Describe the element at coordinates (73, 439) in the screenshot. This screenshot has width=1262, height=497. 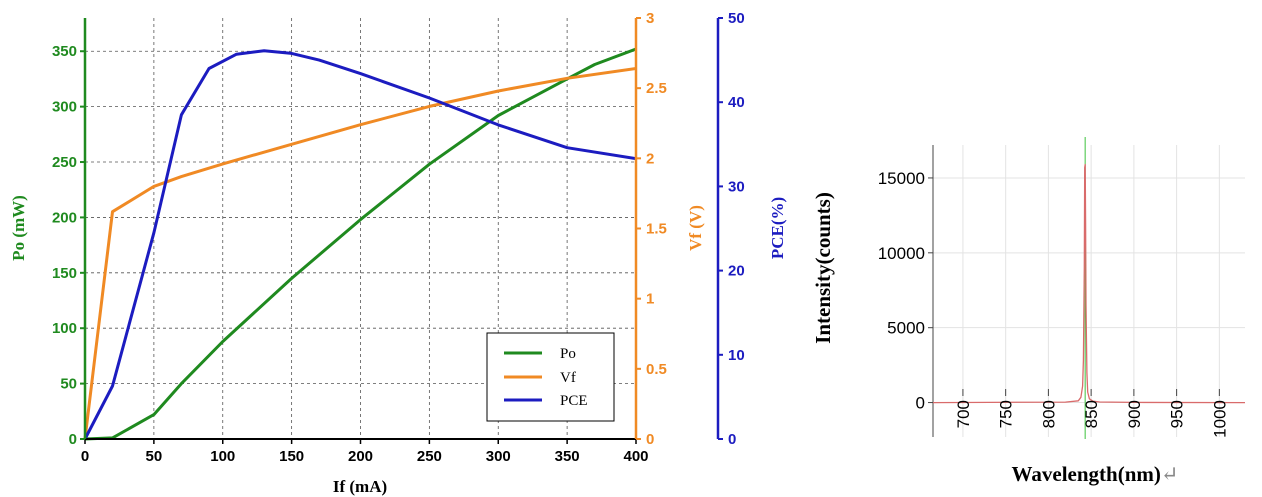
I see `y1-tick-label: 0` at that location.